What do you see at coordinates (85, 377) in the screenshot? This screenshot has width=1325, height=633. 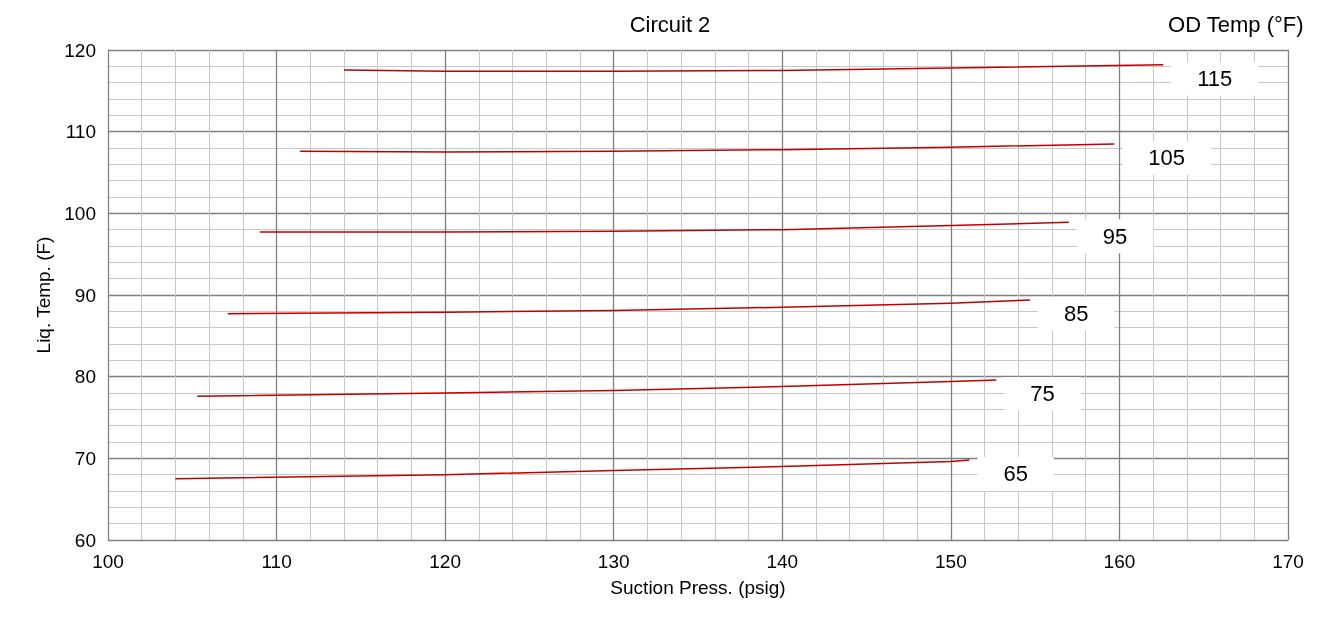 I see `y-tick-label: 80` at bounding box center [85, 377].